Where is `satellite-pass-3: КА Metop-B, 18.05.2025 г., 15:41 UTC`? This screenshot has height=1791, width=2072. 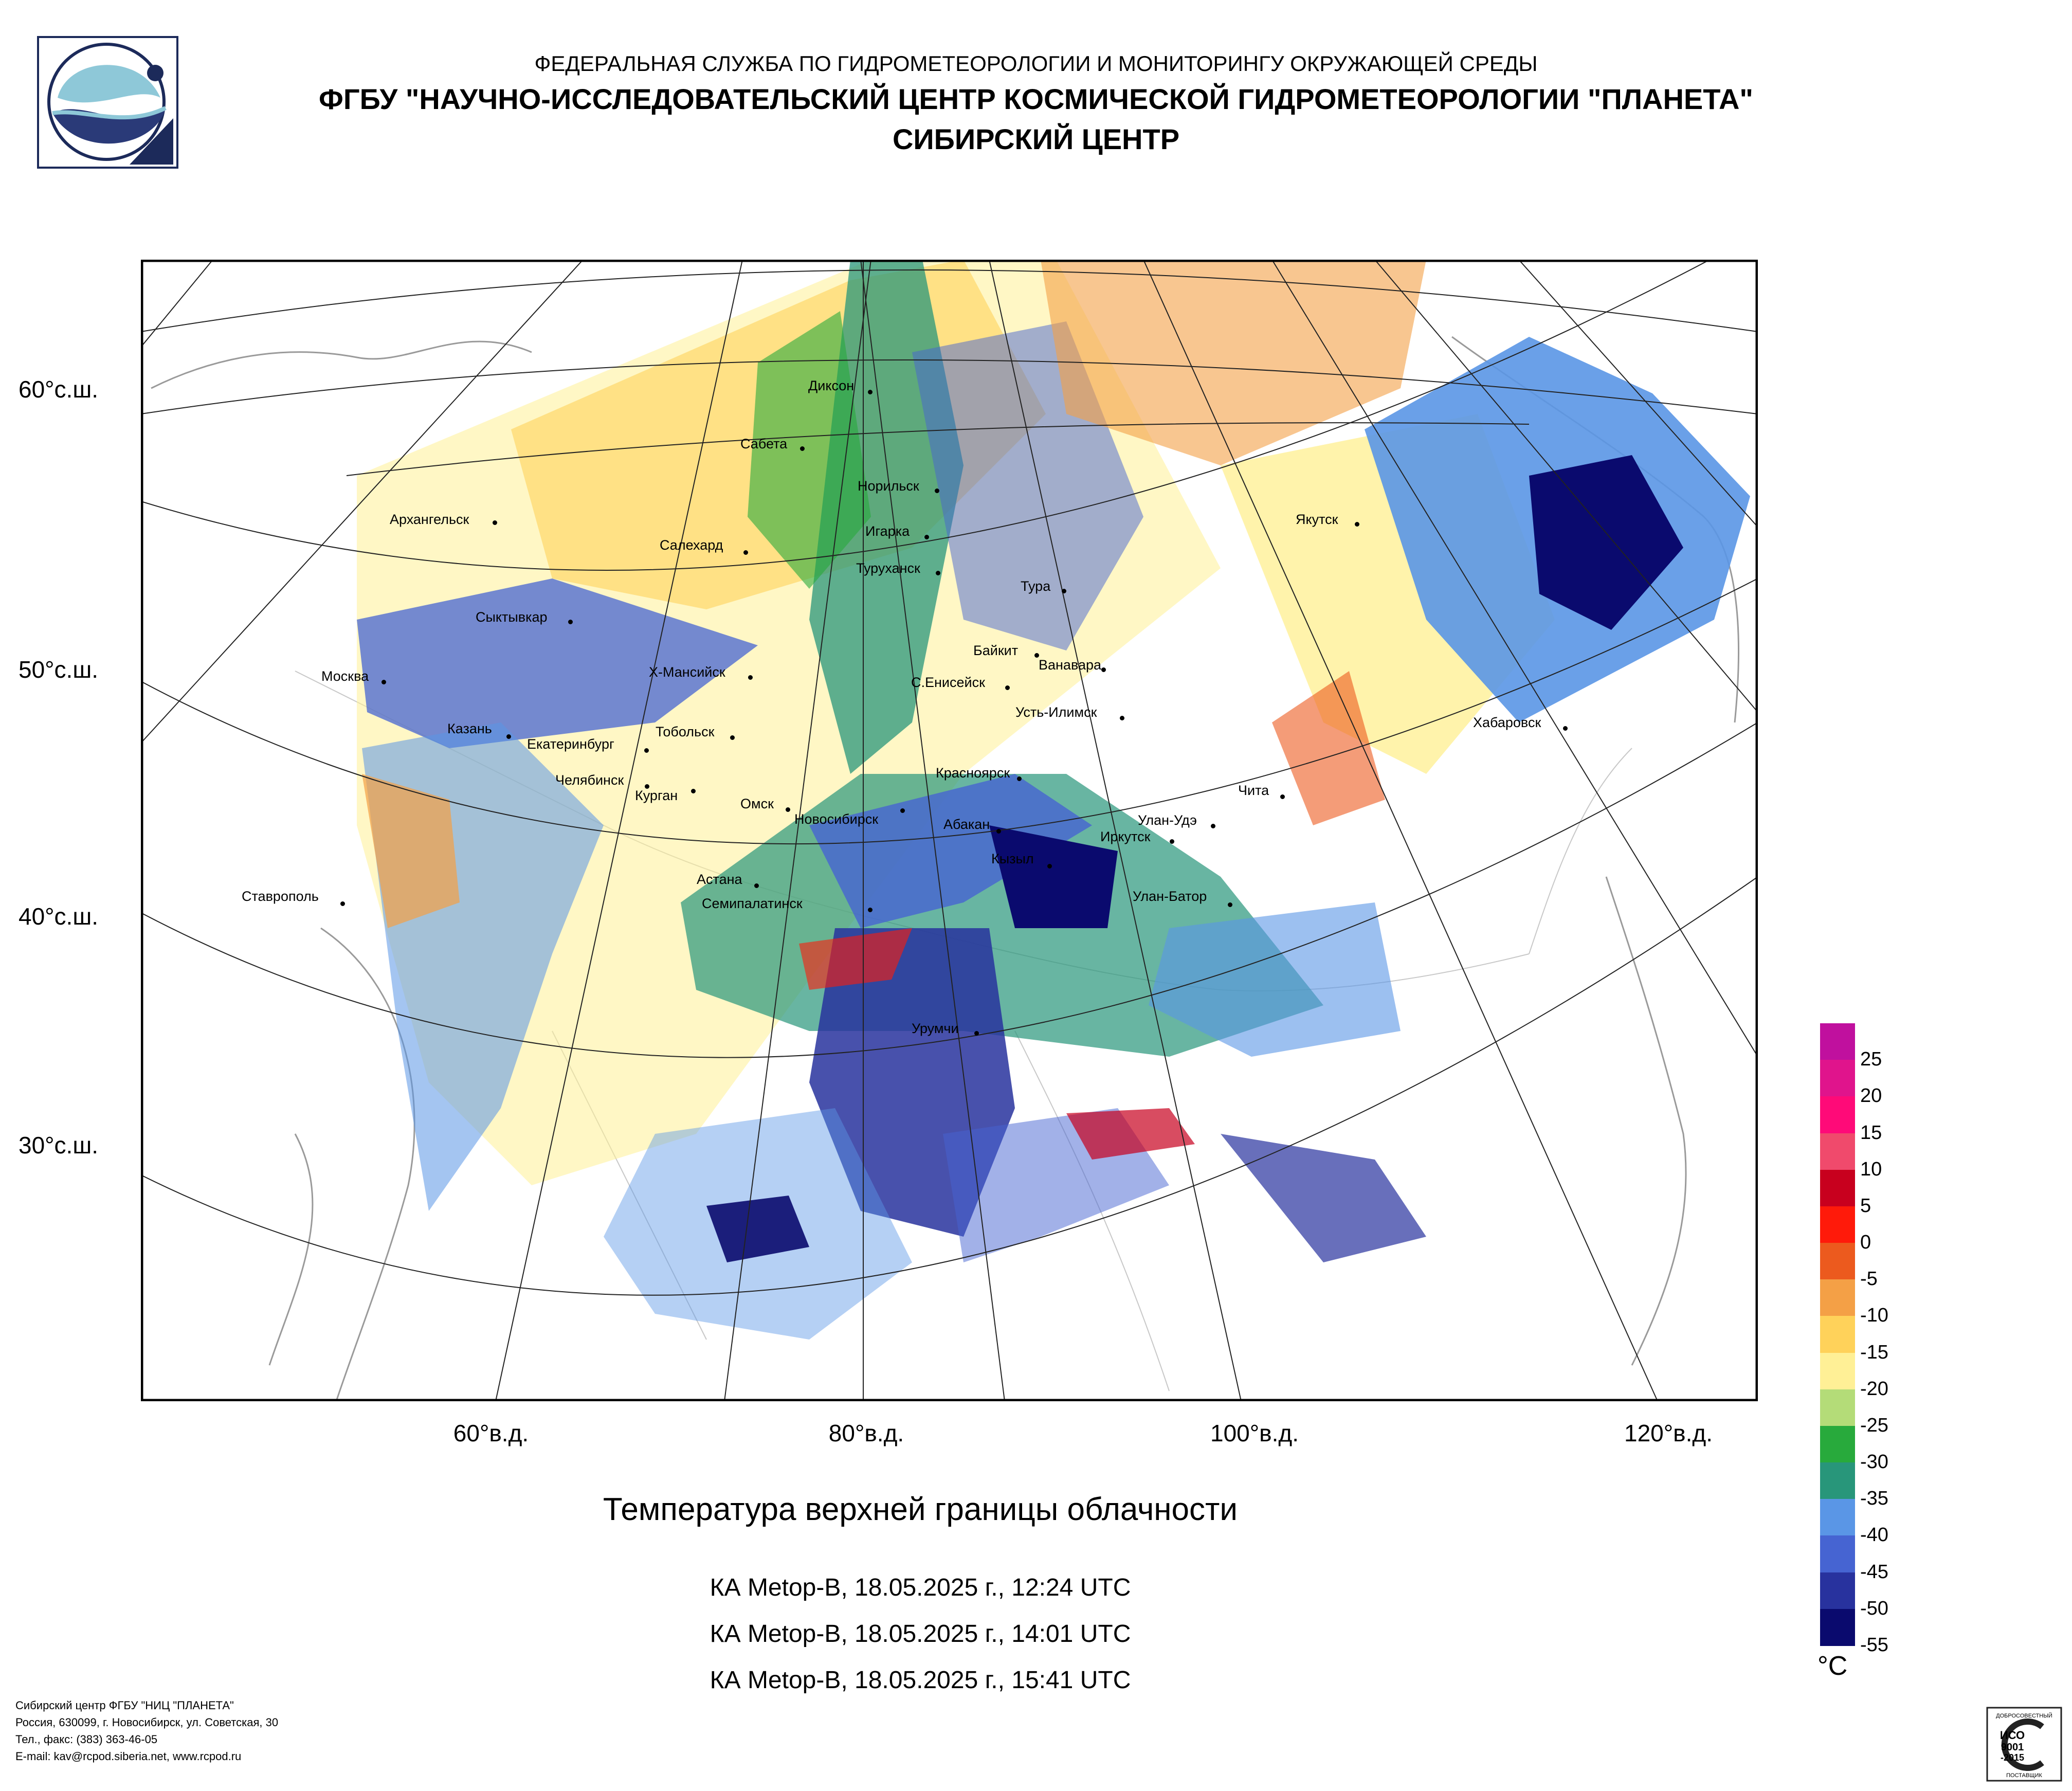
satellite-pass-3: КА Metop-B, 18.05.2025 г., 15:41 UTC is located at coordinates (920, 1680).